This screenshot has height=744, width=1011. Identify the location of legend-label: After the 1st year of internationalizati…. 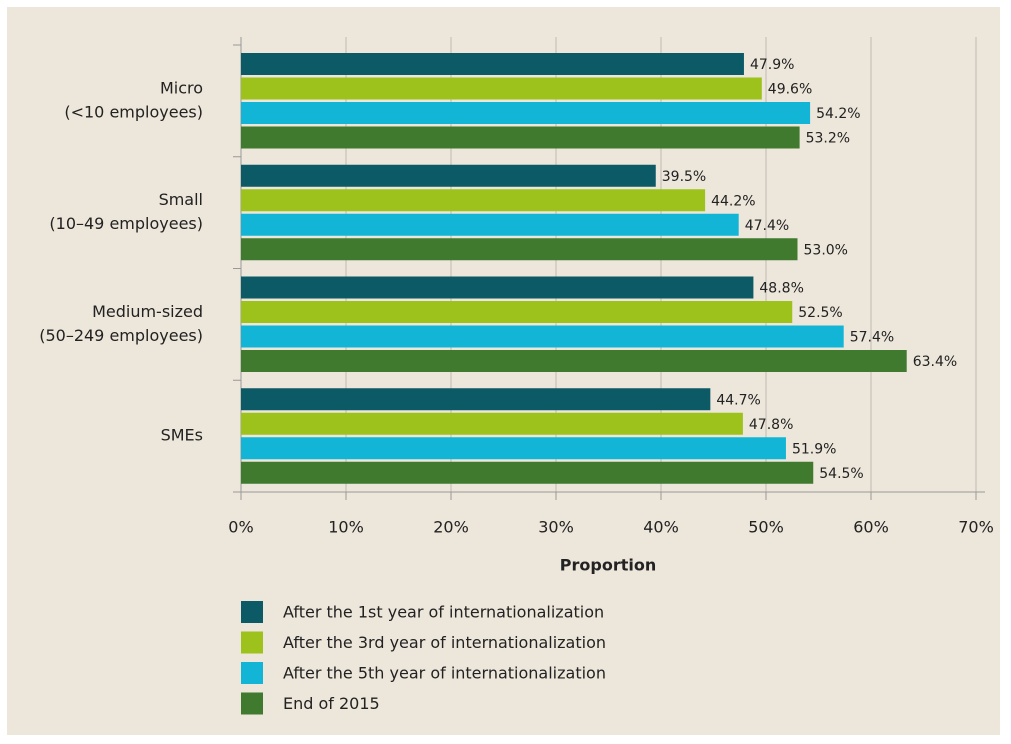
(443, 612).